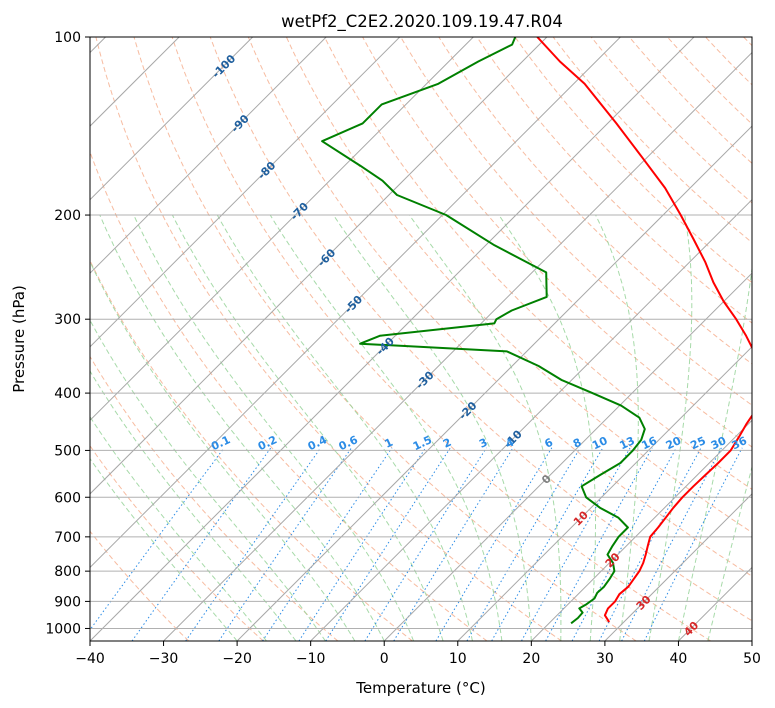 The height and width of the screenshot is (708, 775). Describe the element at coordinates (650, 443) in the screenshot. I see `mixing-ratio-label: 16` at that location.